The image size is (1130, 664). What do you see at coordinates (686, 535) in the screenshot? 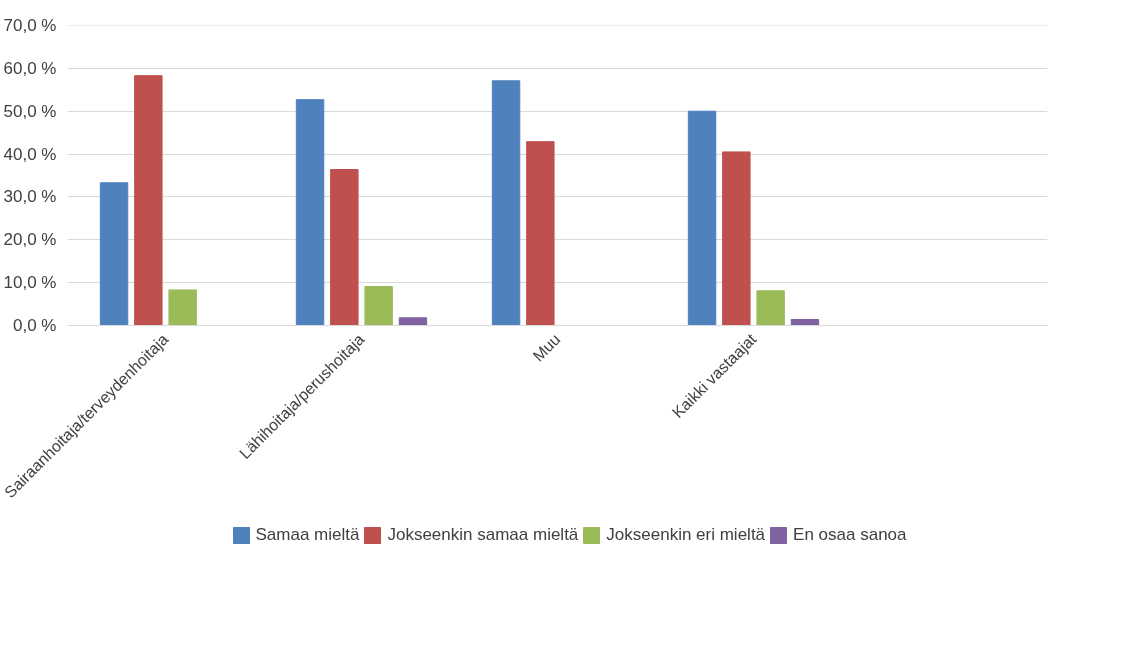
I see `legend-label: Jokseenkin eri mieltä` at bounding box center [686, 535].